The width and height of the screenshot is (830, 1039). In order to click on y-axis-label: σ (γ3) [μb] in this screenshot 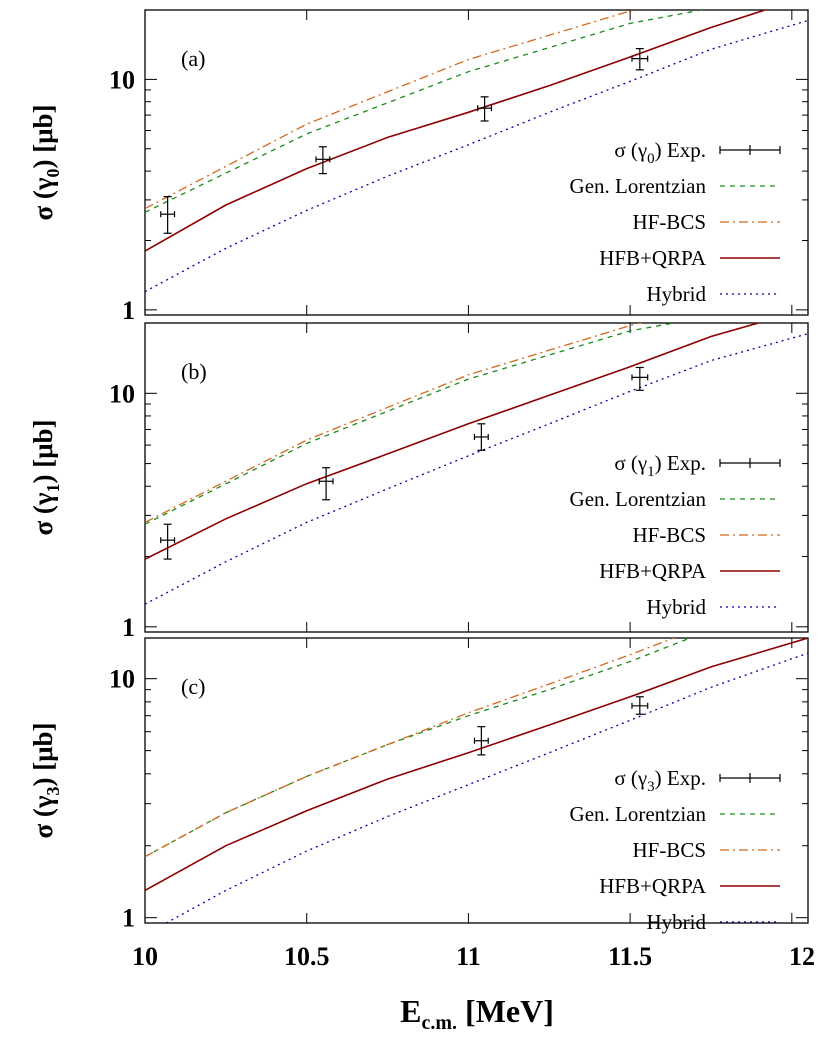, I will do `click(45, 780)`.